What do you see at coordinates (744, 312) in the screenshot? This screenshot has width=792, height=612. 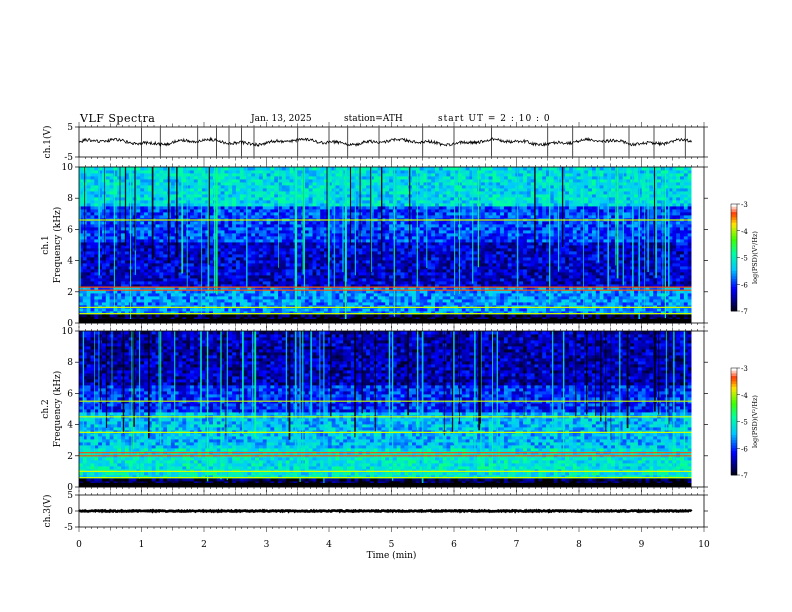 I see `ch1-spectrogram-colorbar-tick-label: -7` at bounding box center [744, 312].